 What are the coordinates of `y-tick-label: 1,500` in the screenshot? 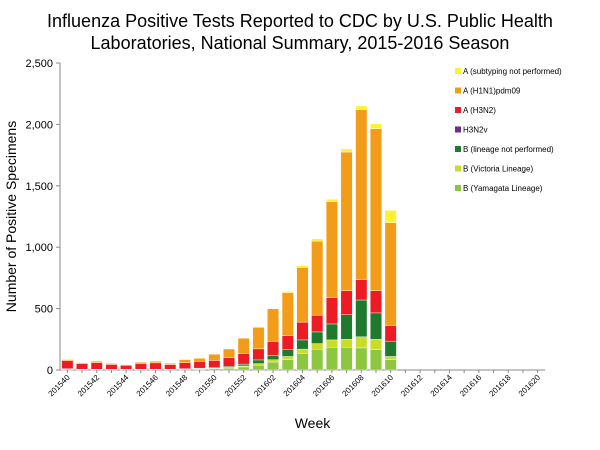 It's located at (39, 187).